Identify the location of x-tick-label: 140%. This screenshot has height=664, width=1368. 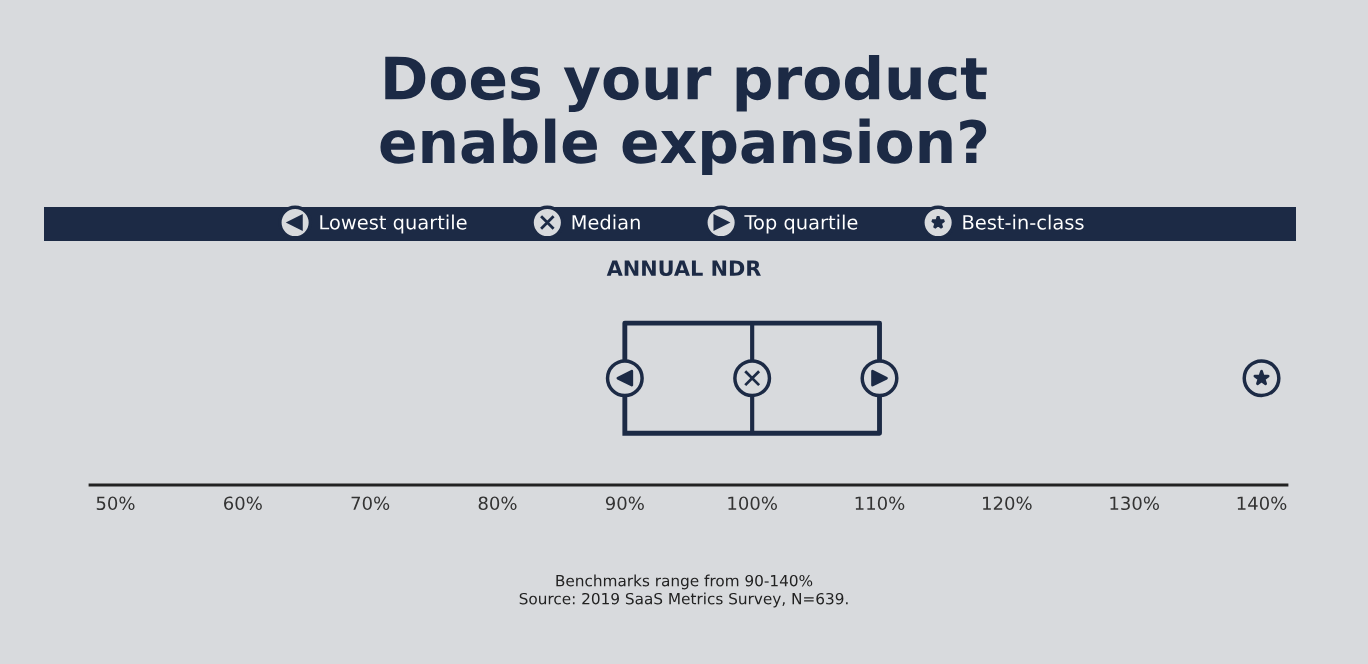
(1262, 503).